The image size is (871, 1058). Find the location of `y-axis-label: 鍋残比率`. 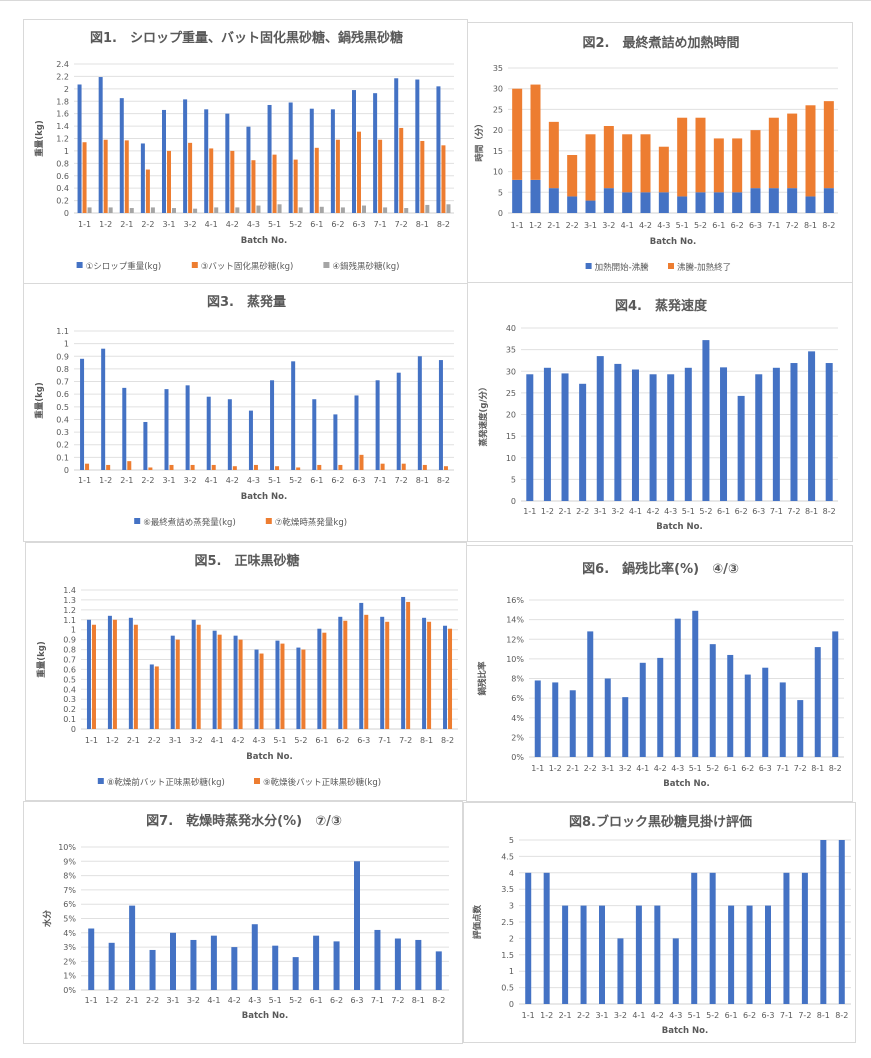

y-axis-label: 鍋残比率 is located at coordinates (482, 678).